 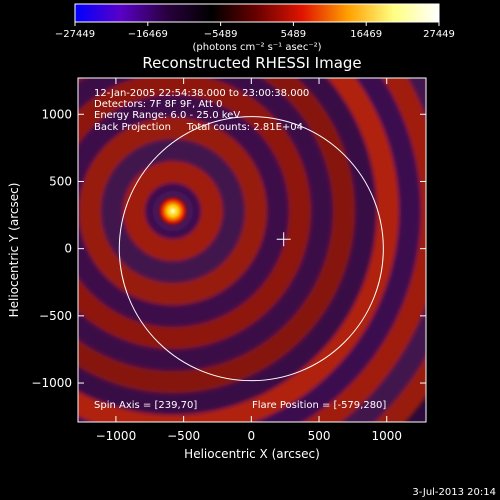 What do you see at coordinates (366, 34) in the screenshot?
I see `colorbar-tick-label: 16469` at bounding box center [366, 34].